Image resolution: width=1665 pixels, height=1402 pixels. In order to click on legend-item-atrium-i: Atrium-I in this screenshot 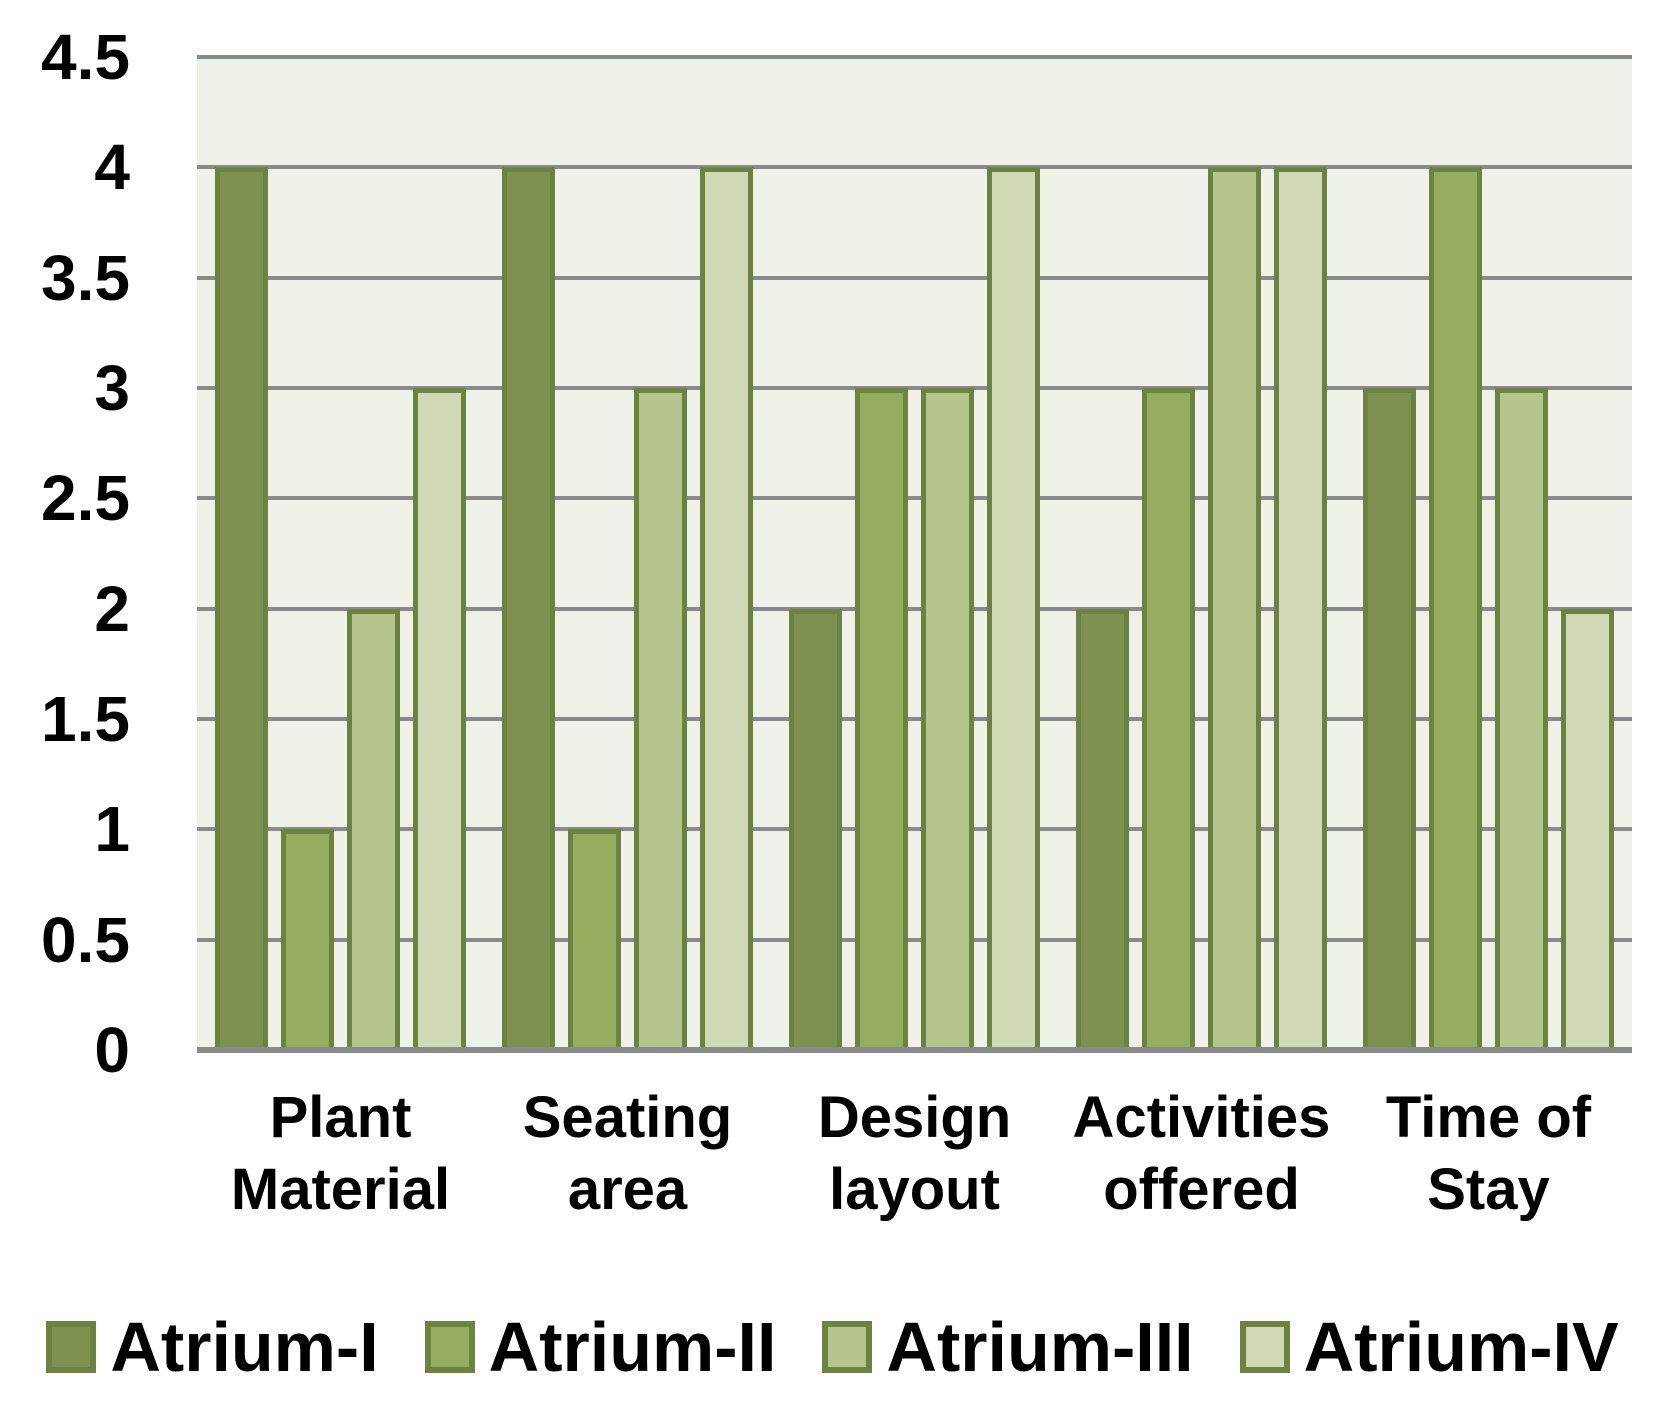, I will do `click(212, 1347)`.